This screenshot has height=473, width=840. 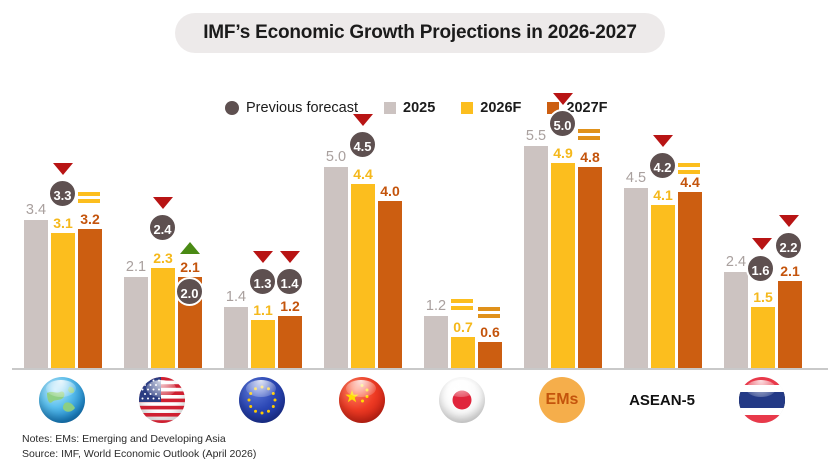 What do you see at coordinates (589, 135) in the screenshot?
I see `revision-marker-flat-icon-ems-2027f` at bounding box center [589, 135].